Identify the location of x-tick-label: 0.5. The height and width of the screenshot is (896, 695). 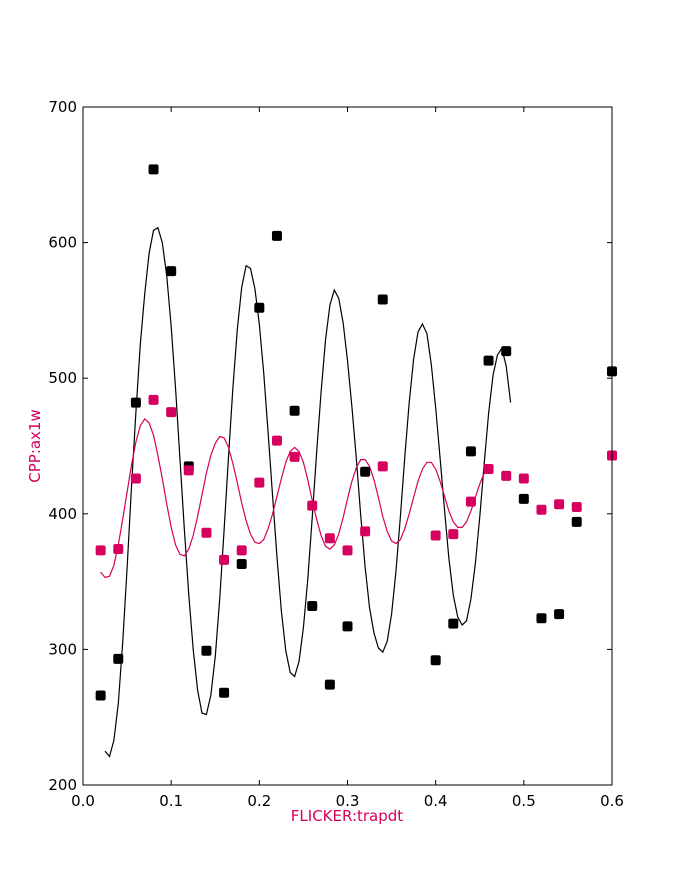
(524, 801).